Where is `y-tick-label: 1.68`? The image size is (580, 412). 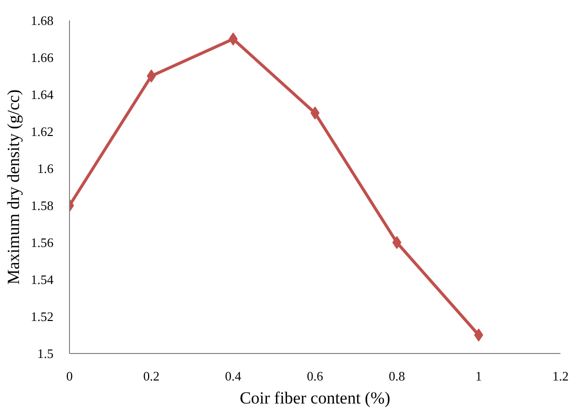 y-tick-label: 1.68 is located at coordinates (42, 20).